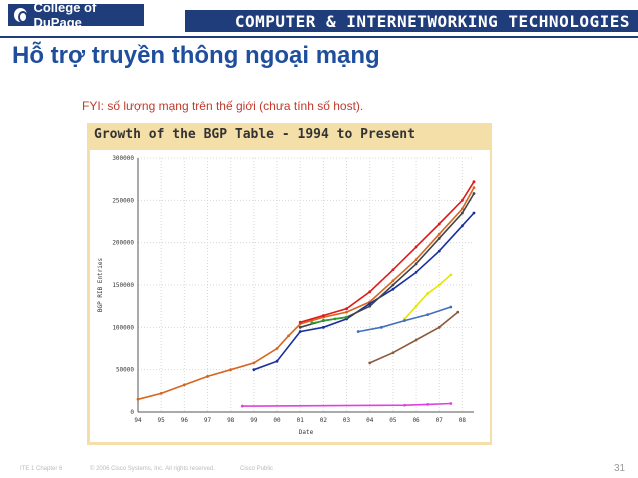 The width and height of the screenshot is (638, 478). Describe the element at coordinates (370, 420) in the screenshot. I see `x-tick-label: 04` at that location.